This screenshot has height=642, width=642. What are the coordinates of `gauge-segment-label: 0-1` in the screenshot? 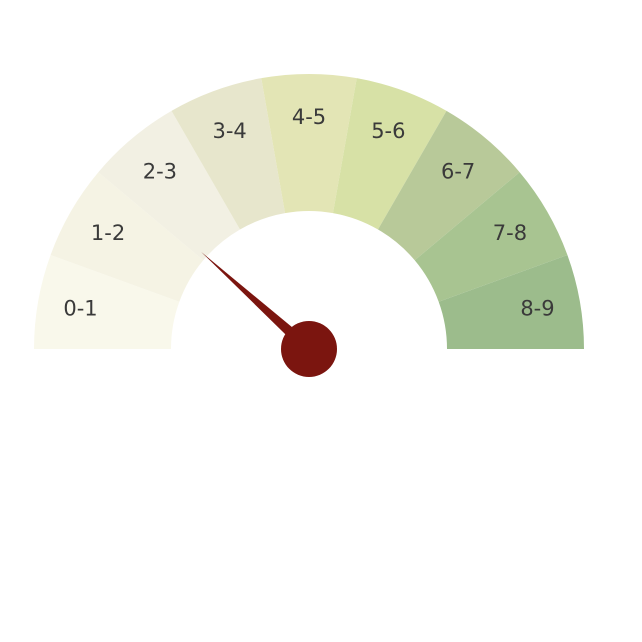 It's located at (80, 309).